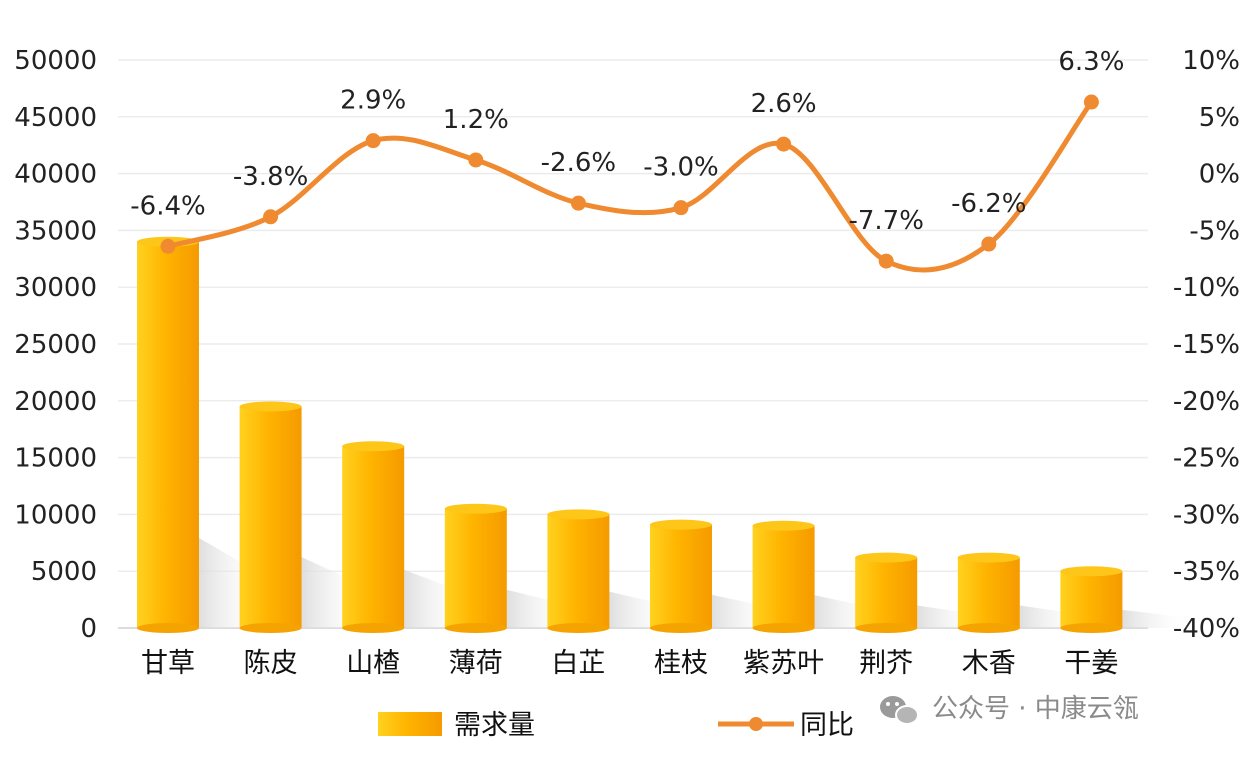  What do you see at coordinates (55, 118) in the screenshot?
I see `left-tick-label: 45000` at bounding box center [55, 118].